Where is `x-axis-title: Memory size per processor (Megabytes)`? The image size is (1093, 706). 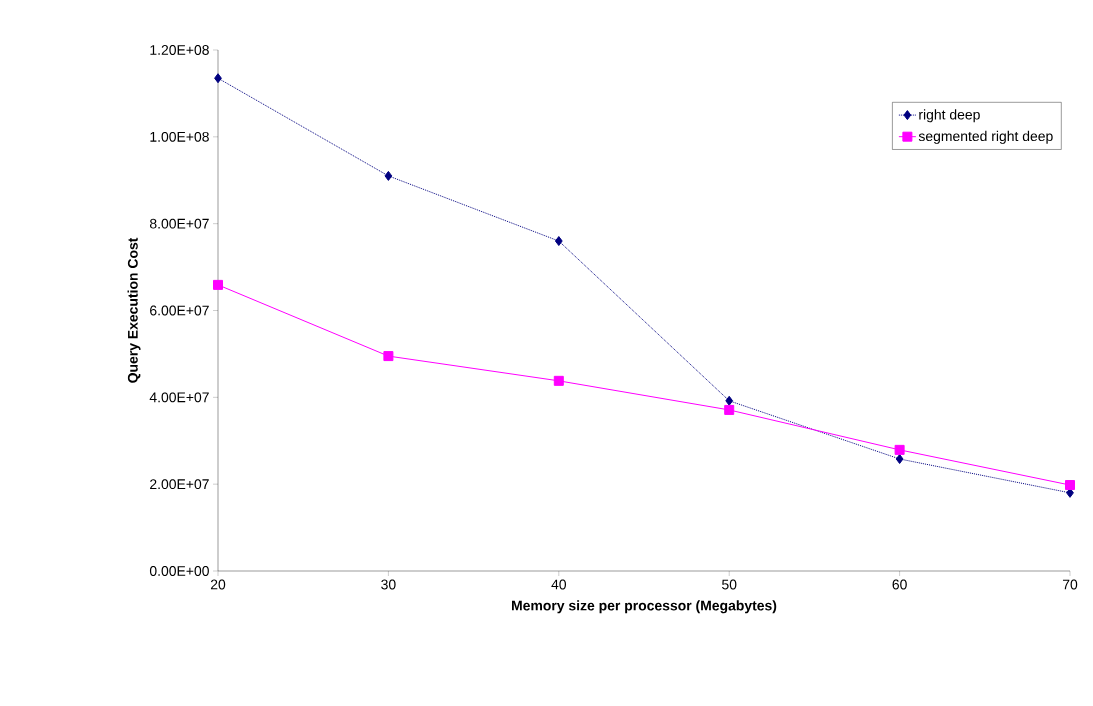
x-axis-title: Memory size per processor (Megabytes) is located at coordinates (644, 607).